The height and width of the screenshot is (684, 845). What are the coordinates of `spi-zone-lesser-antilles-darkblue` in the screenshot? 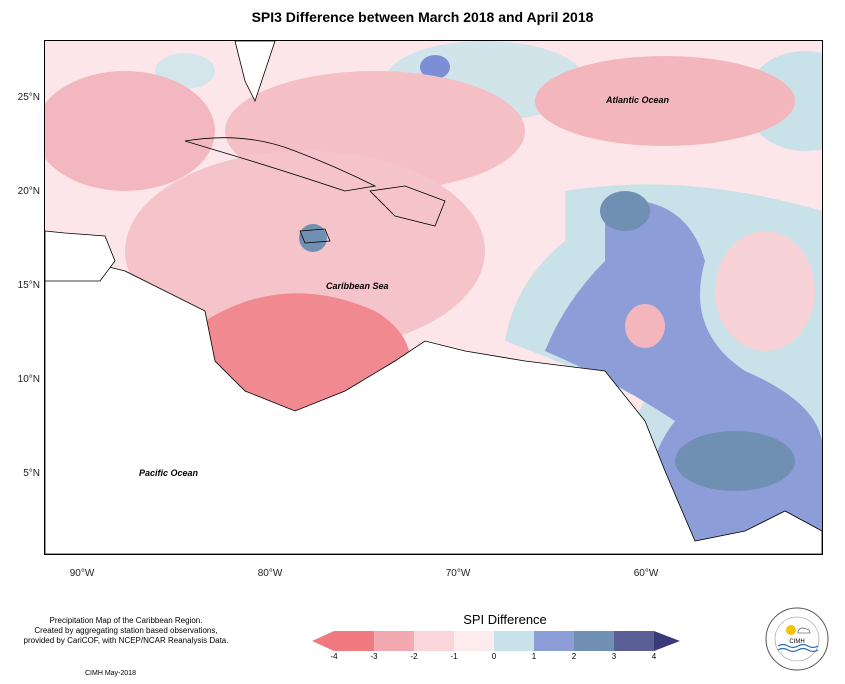 It's located at (625, 211).